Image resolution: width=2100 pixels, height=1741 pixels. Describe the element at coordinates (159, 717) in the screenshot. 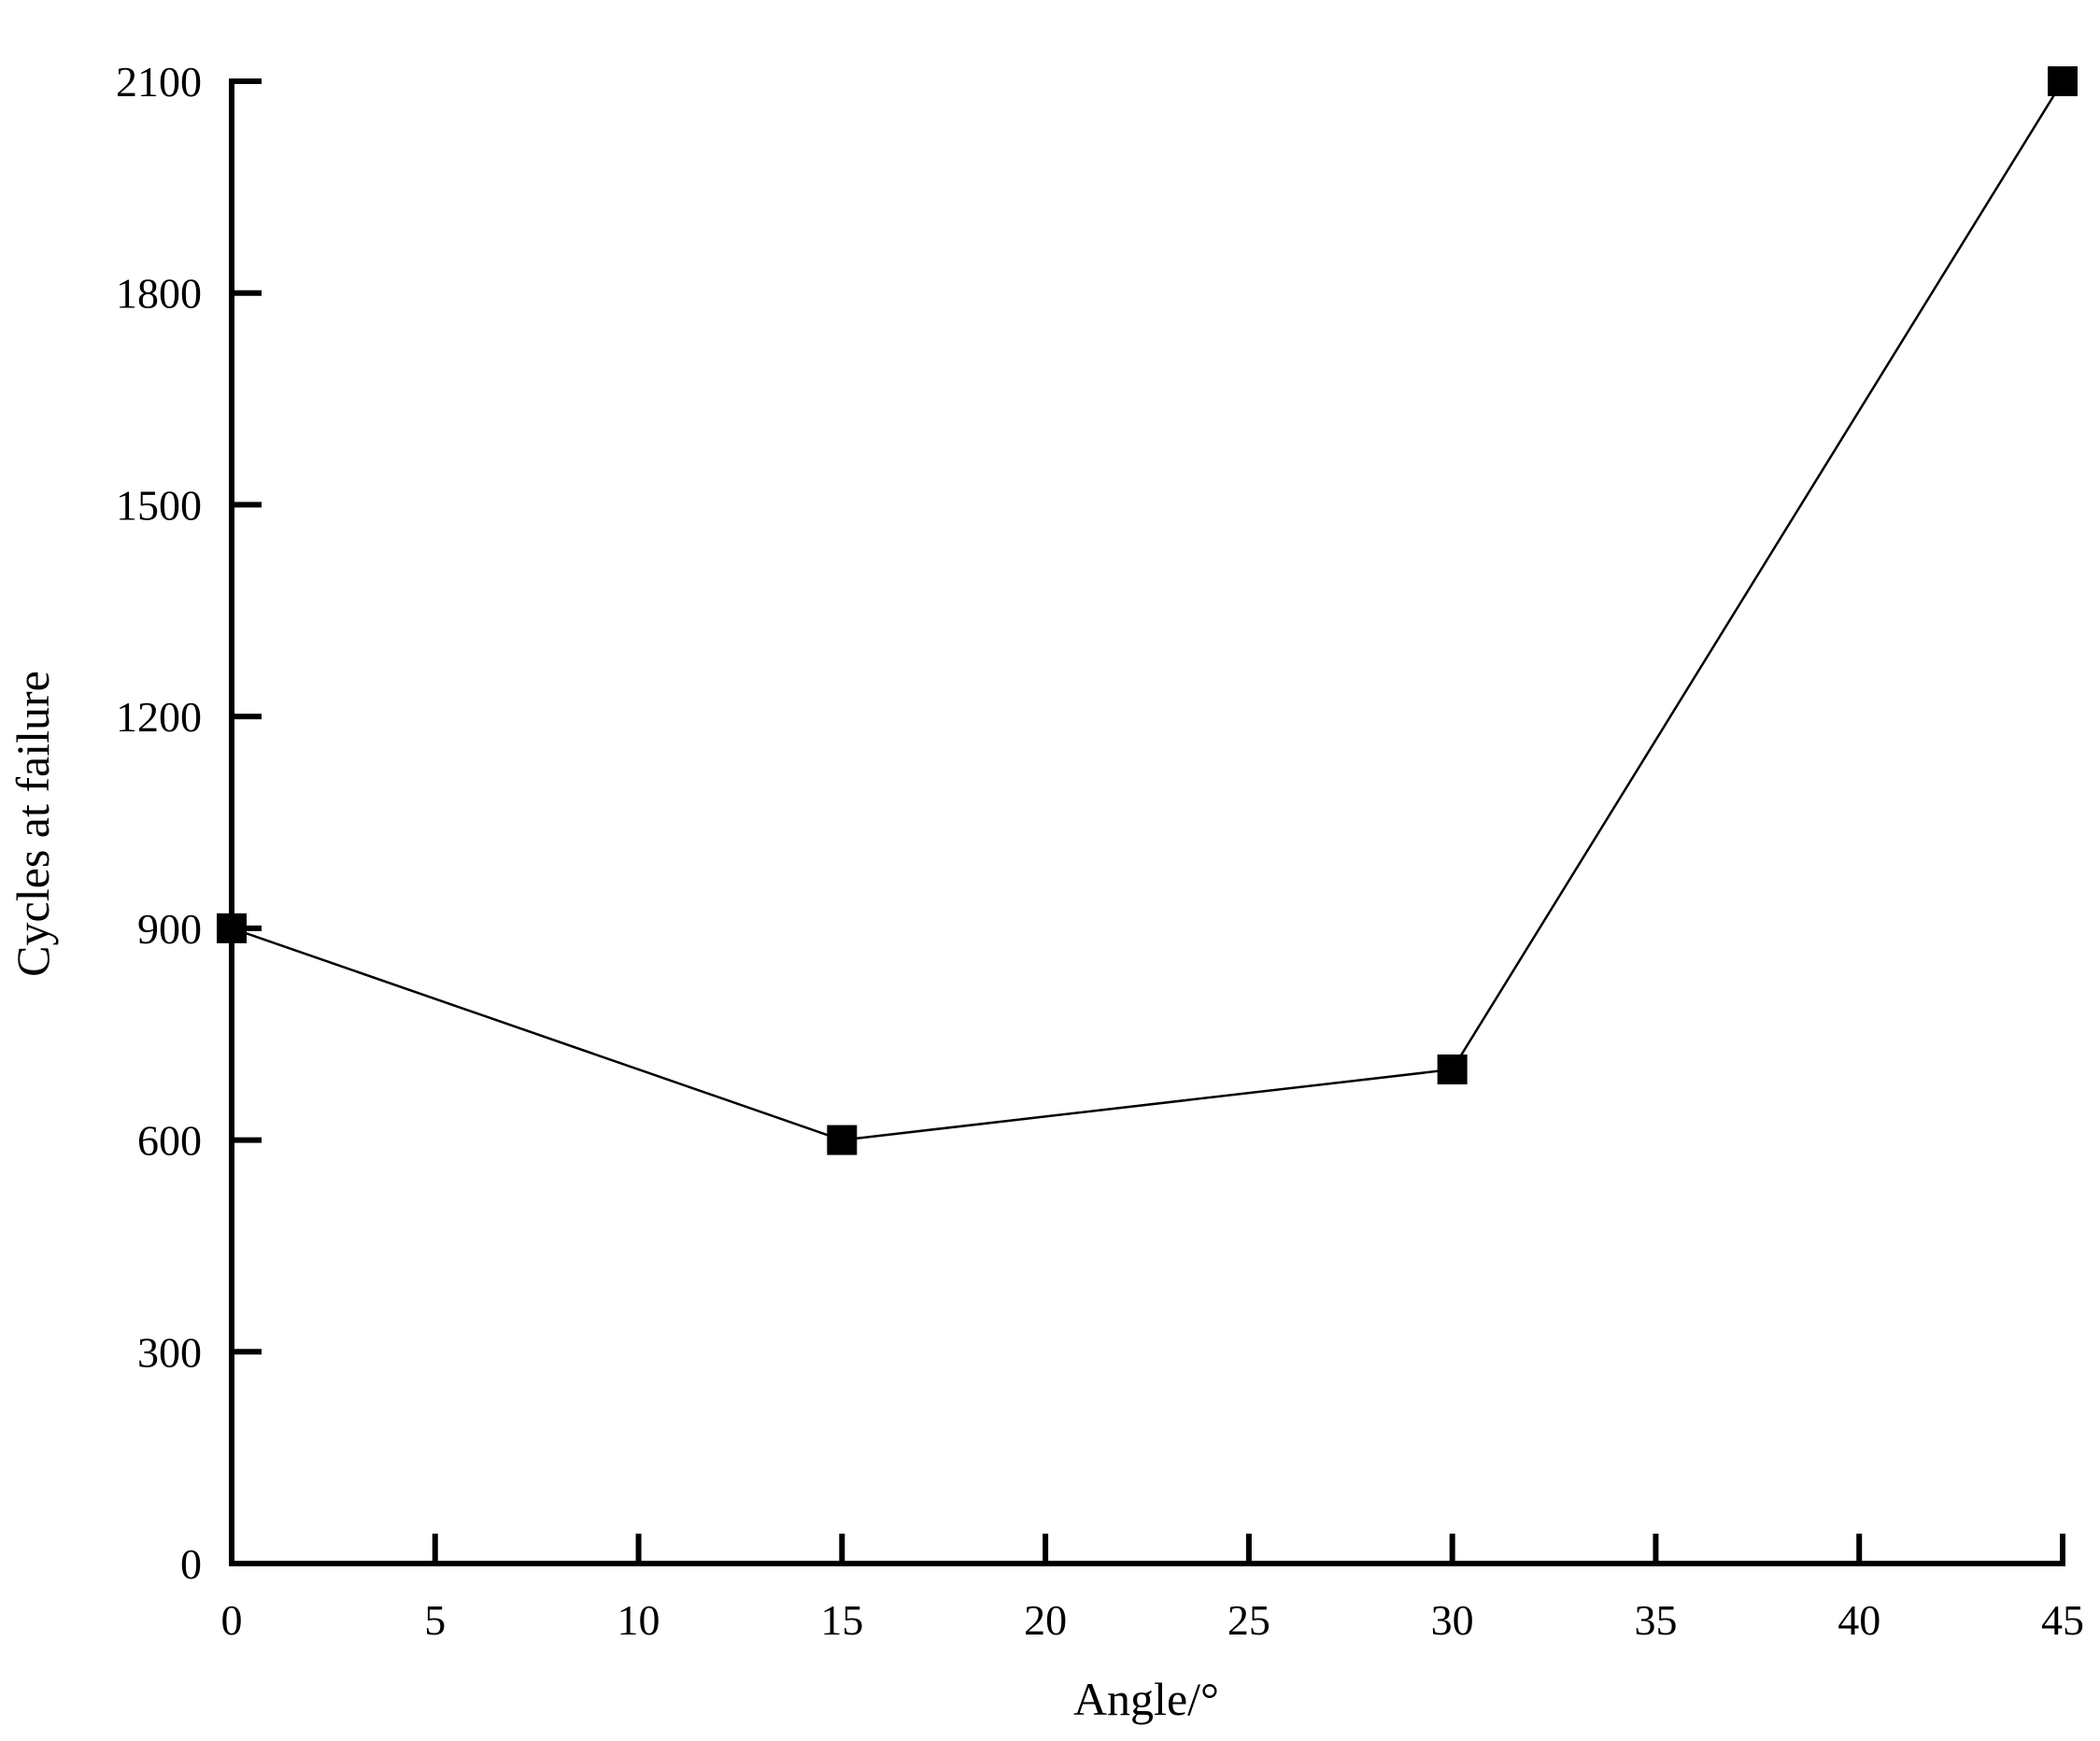

I see `y-tick-label: 1200` at that location.